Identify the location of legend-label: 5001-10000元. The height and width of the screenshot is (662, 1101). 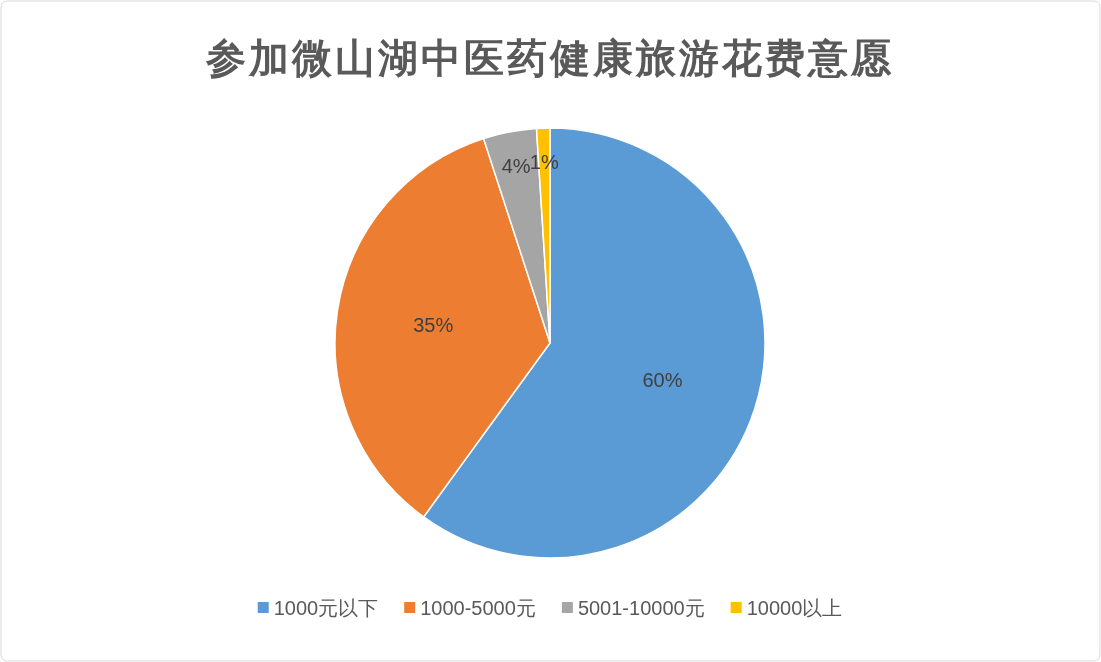
(641, 608).